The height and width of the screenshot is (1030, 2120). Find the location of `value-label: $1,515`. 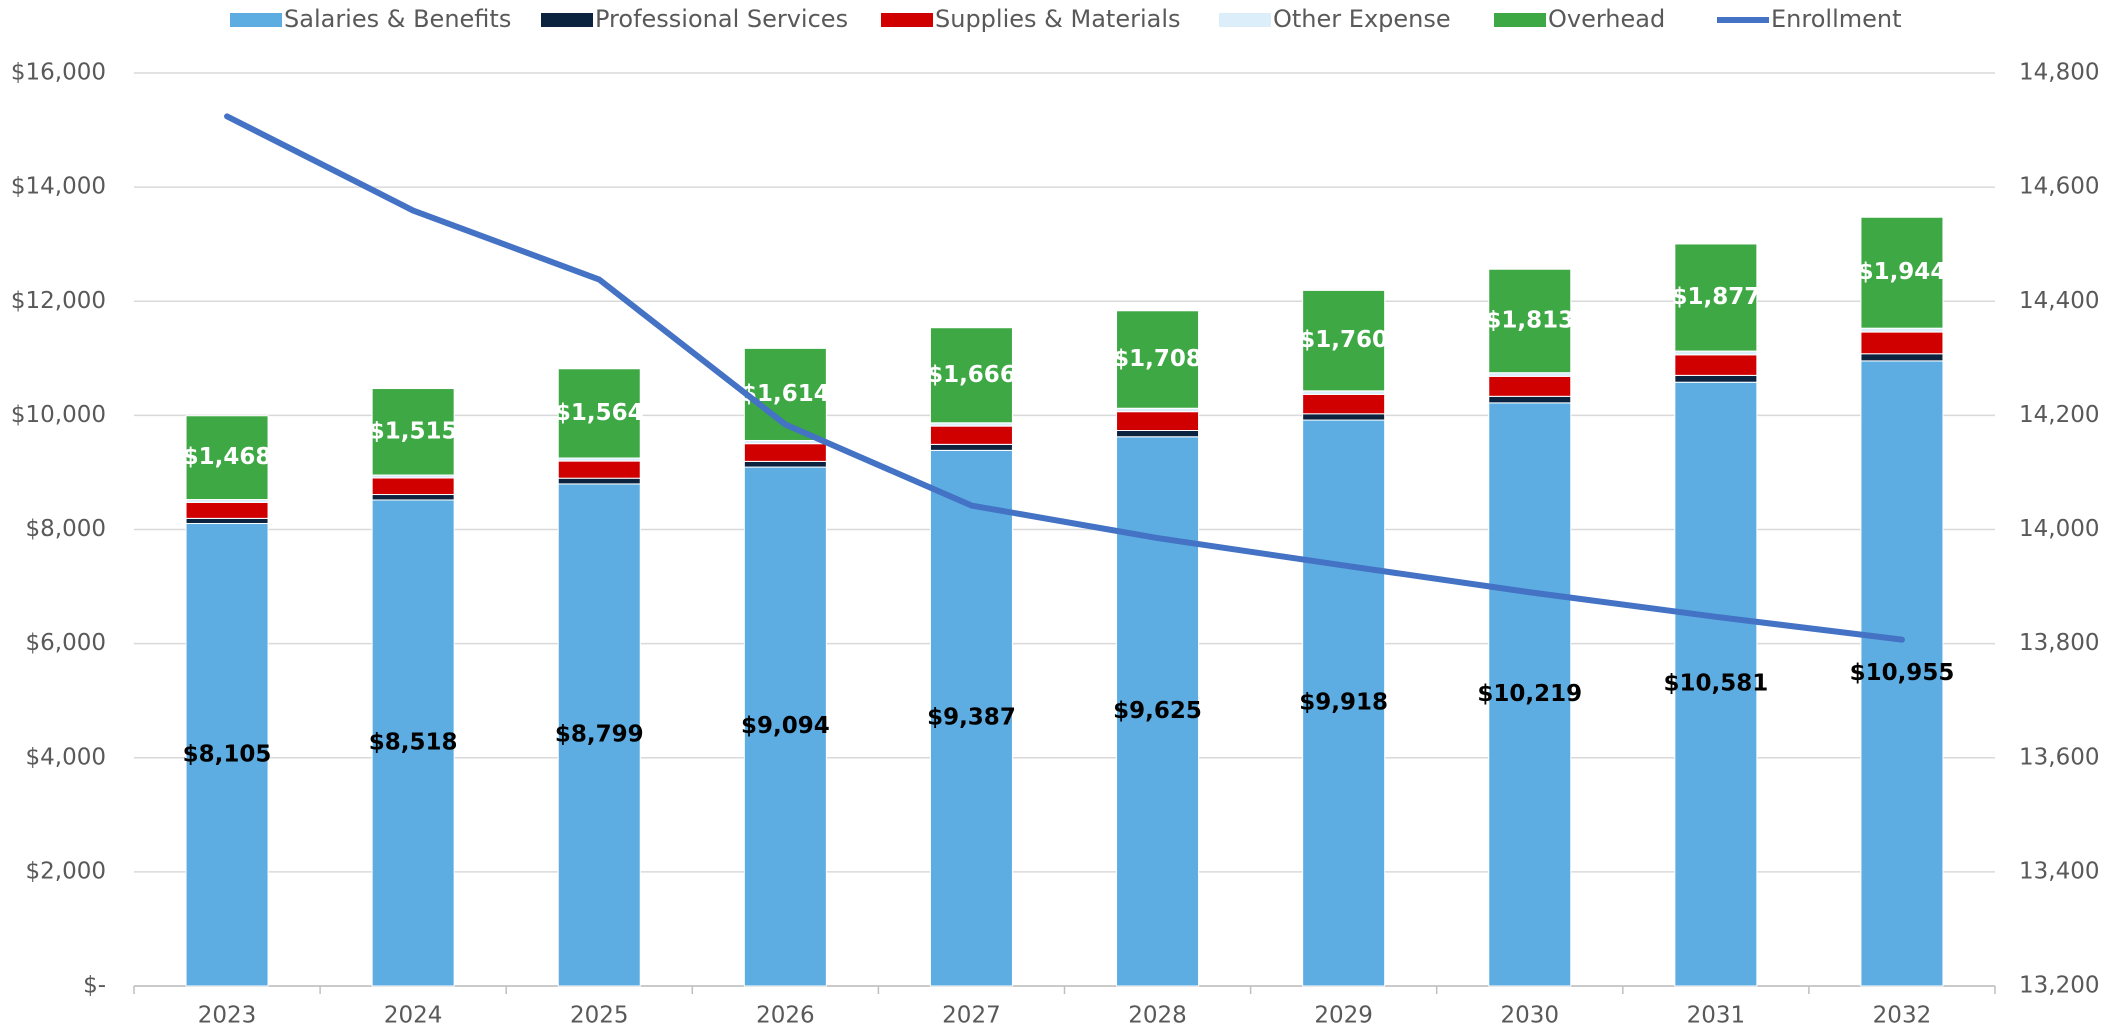

value-label: $1,515 is located at coordinates (413, 431).